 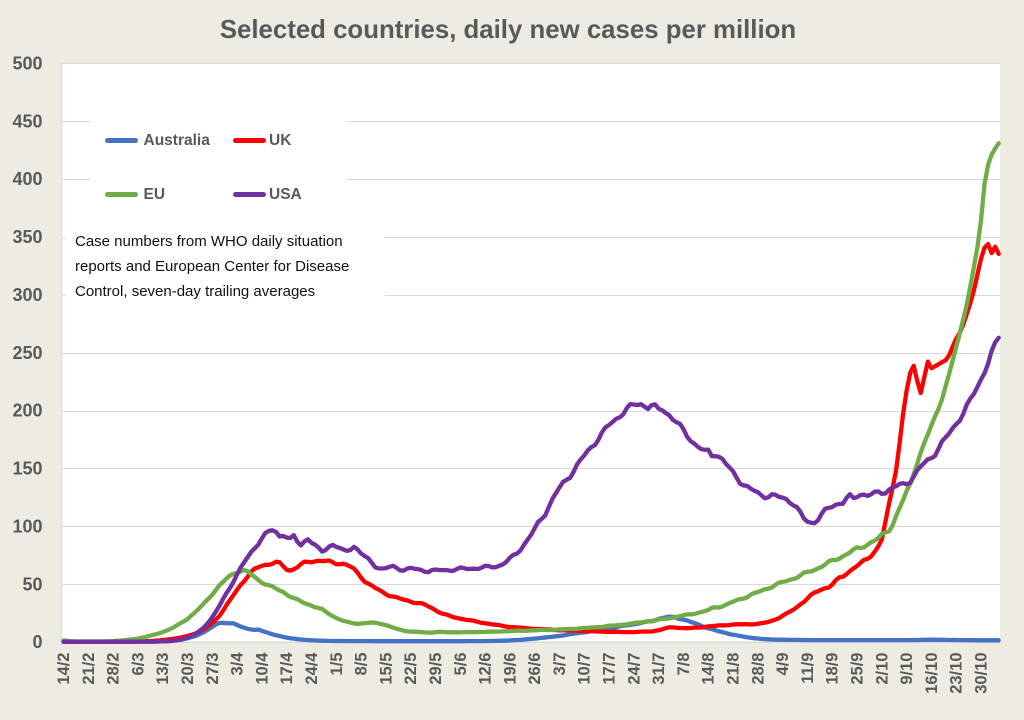 I want to click on svg-text: 31/7, so click(x=659, y=669).